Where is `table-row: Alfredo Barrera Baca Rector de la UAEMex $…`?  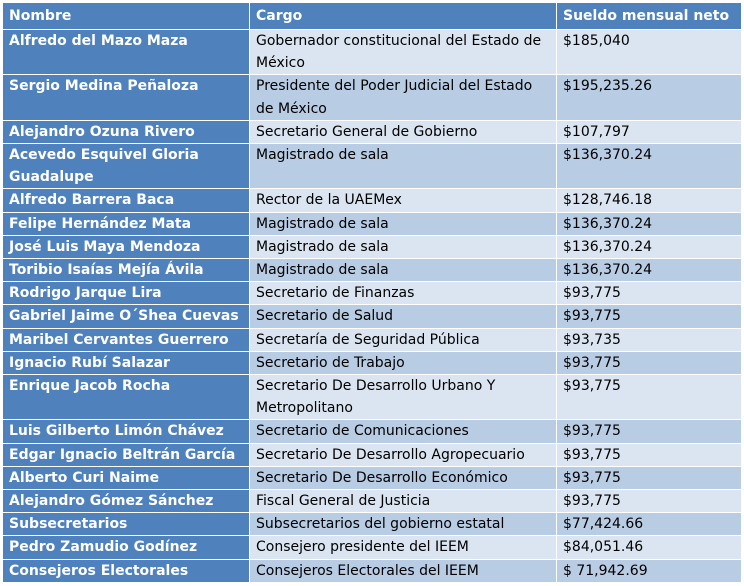
table-row: Alfredo Barrera Baca Rector de la UAEMex $… is located at coordinates (372, 200).